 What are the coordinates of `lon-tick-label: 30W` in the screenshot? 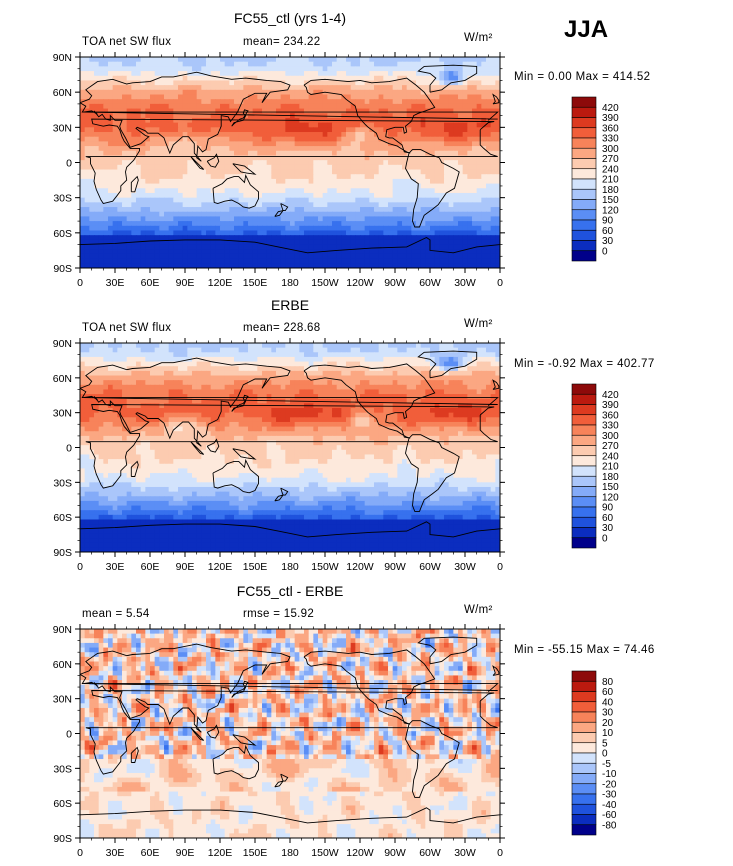 It's located at (465, 283).